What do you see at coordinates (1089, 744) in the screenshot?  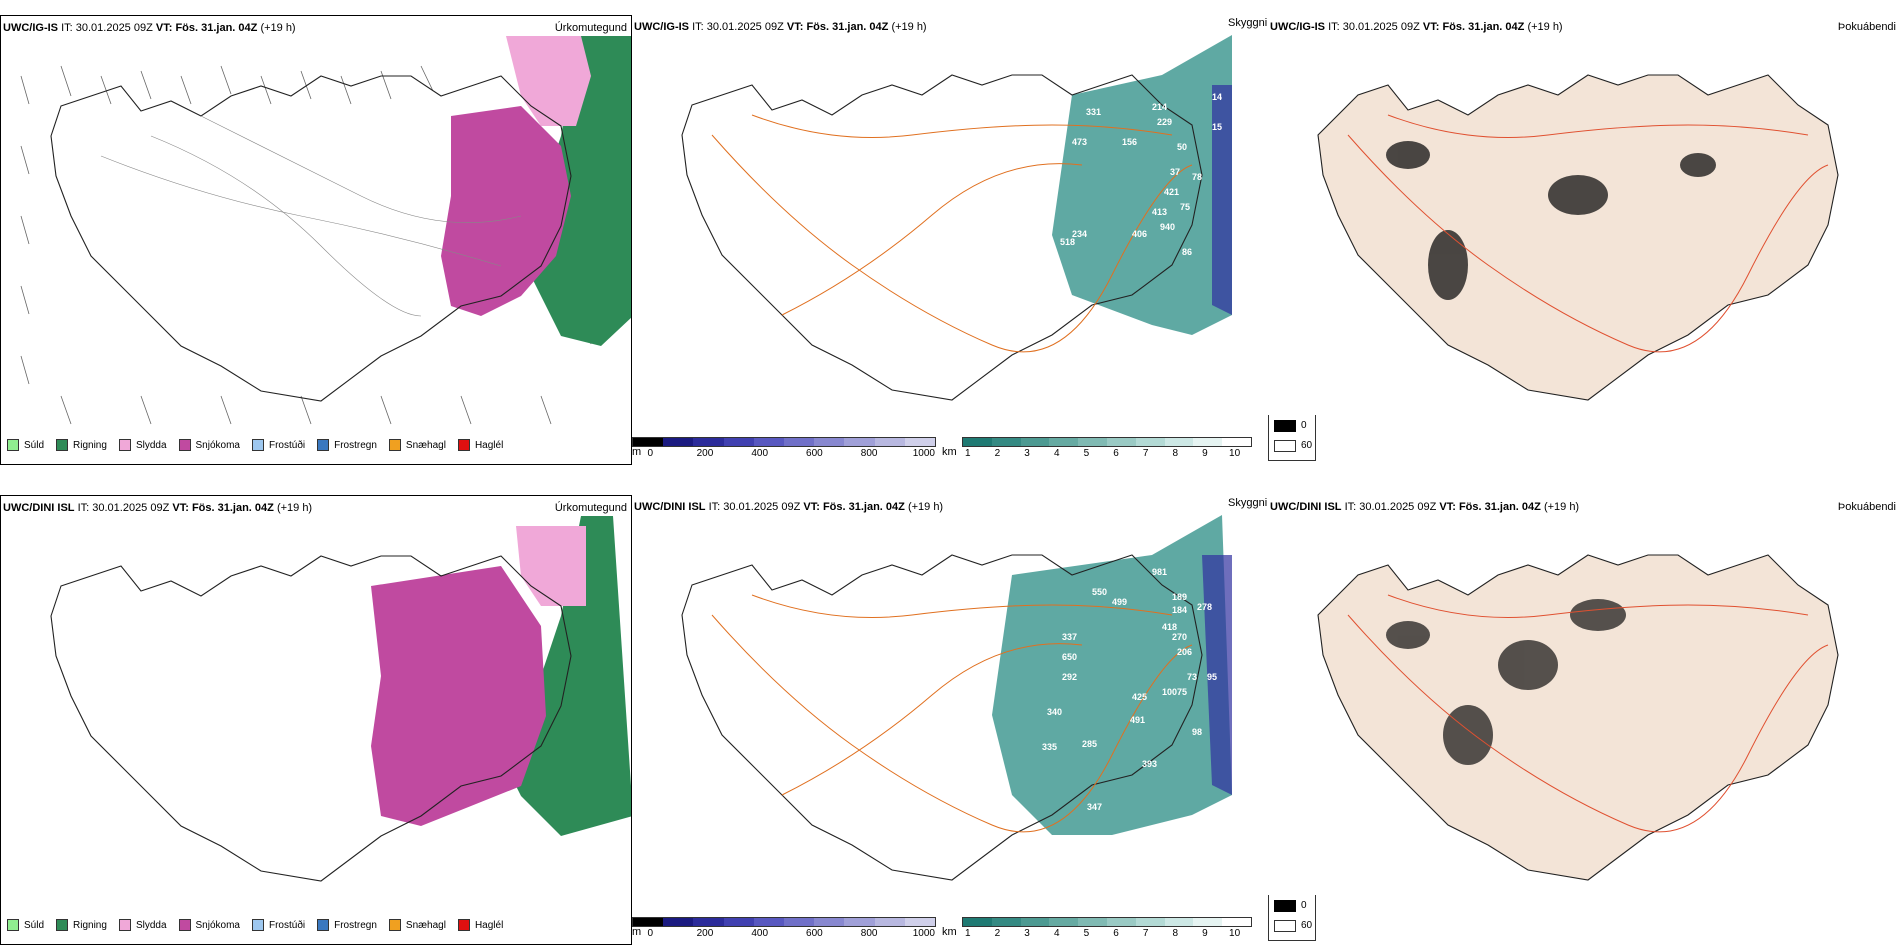 I see `visibility-label: 285` at bounding box center [1089, 744].